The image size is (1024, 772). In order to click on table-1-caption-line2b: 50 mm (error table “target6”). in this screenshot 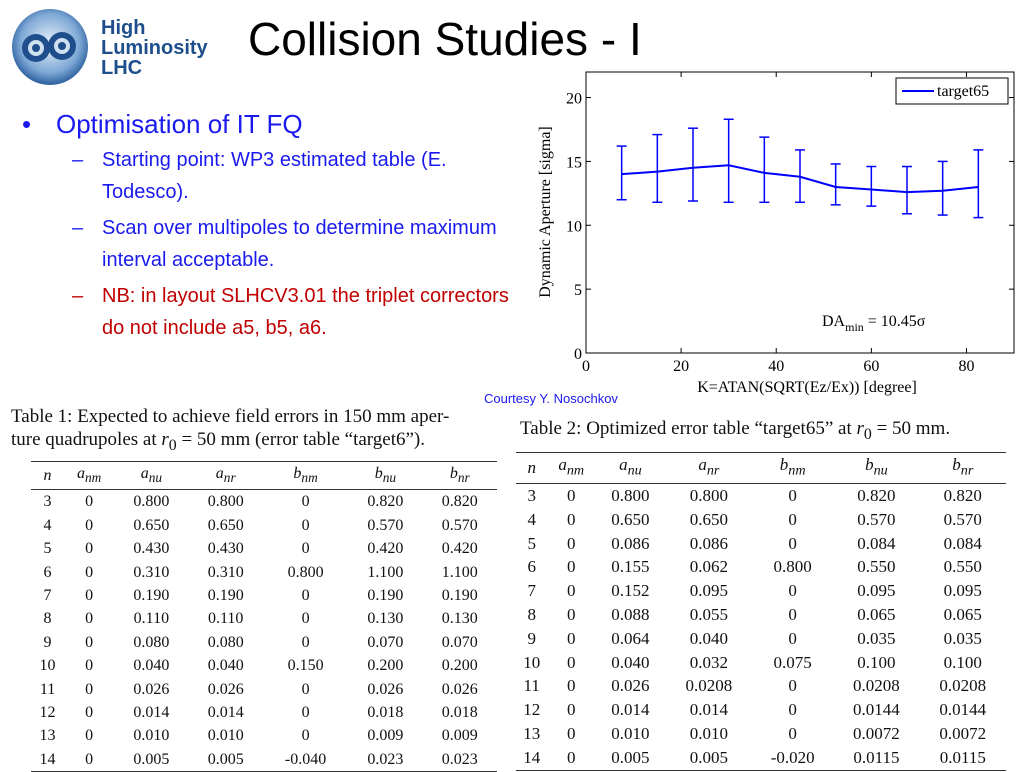, I will do `click(310, 439)`.